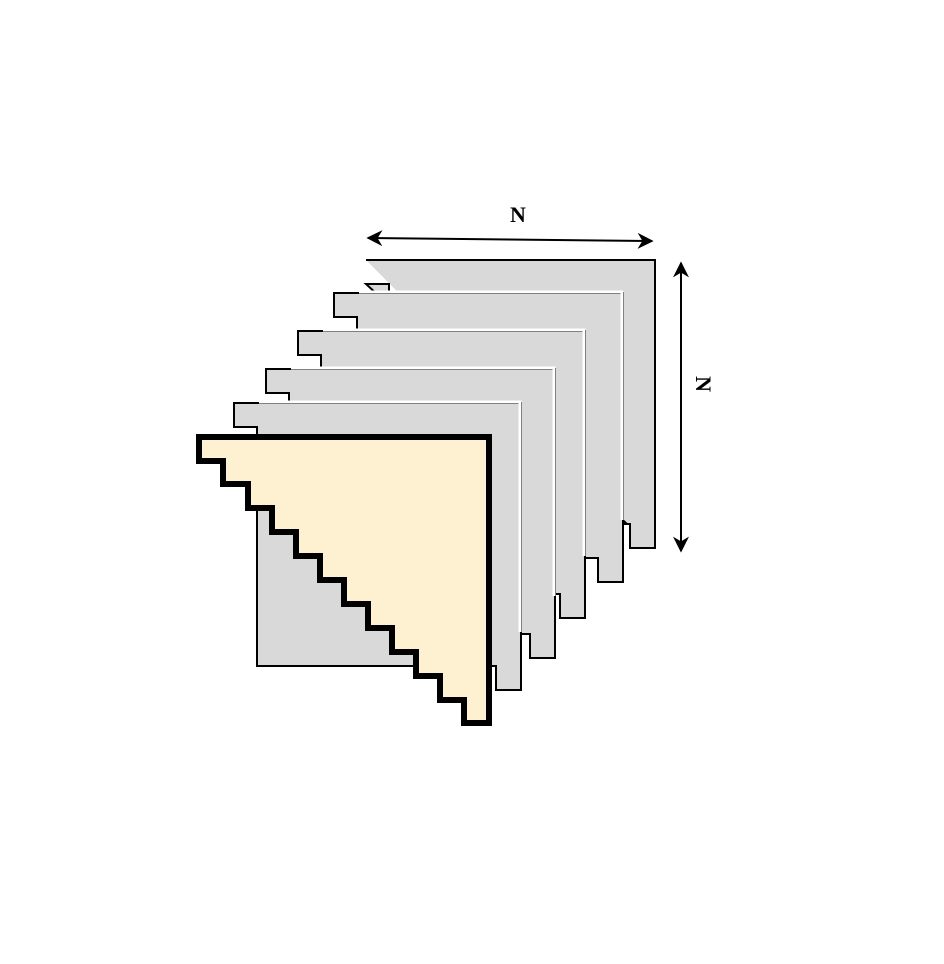  I want to click on width-dimension-arrow, so click(510, 239).